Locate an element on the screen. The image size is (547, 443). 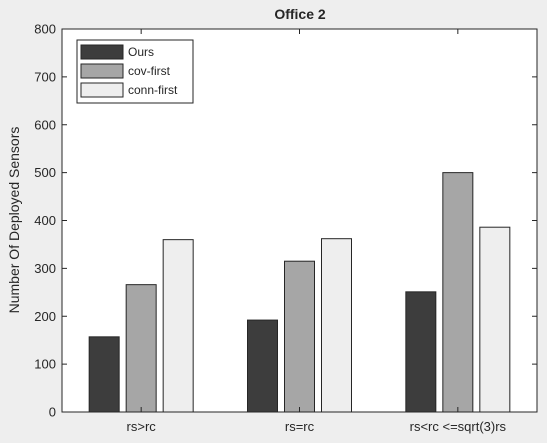
legend-label: Ours is located at coordinates (141, 52).